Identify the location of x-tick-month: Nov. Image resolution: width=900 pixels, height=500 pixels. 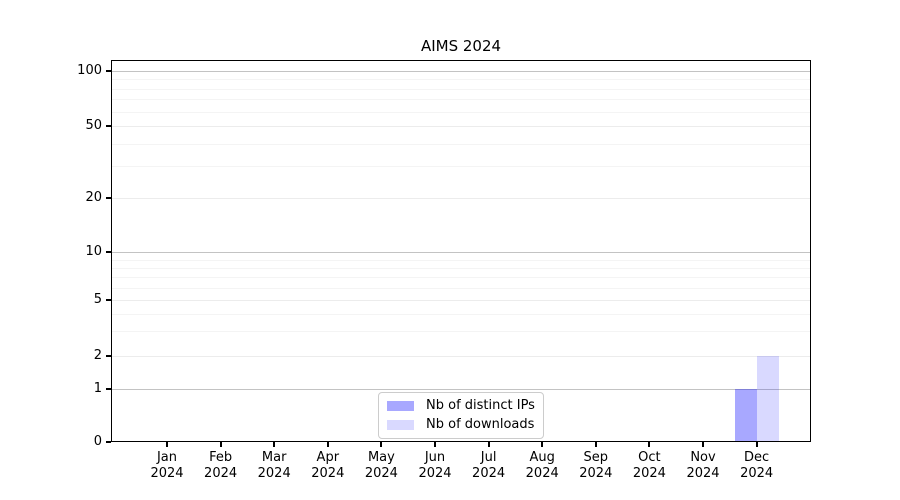
(703, 457).